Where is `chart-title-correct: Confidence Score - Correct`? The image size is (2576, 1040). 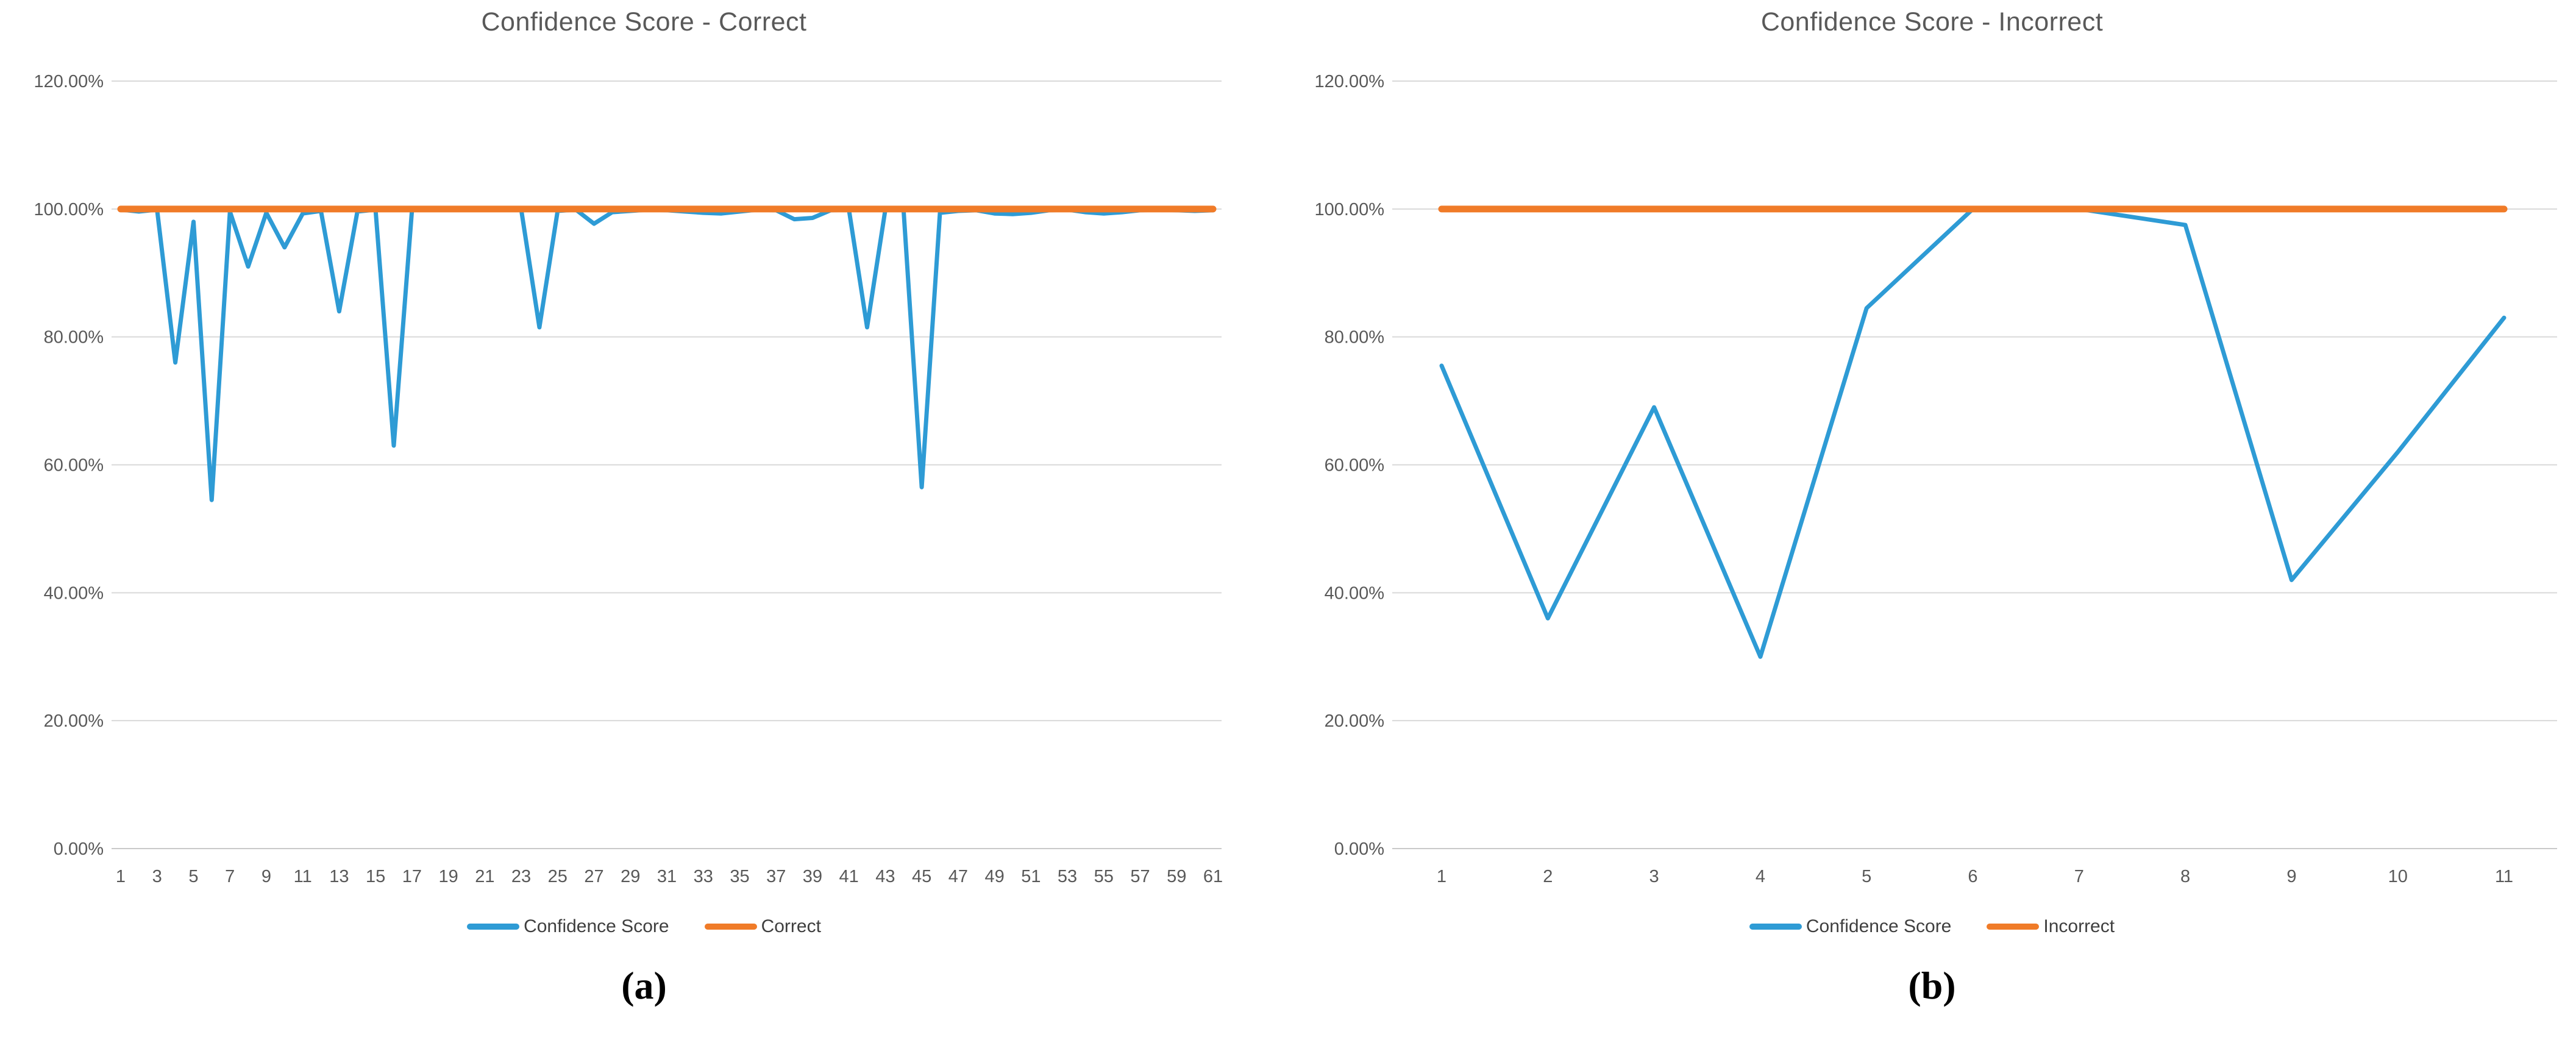 chart-title-correct: Confidence Score - Correct is located at coordinates (644, 22).